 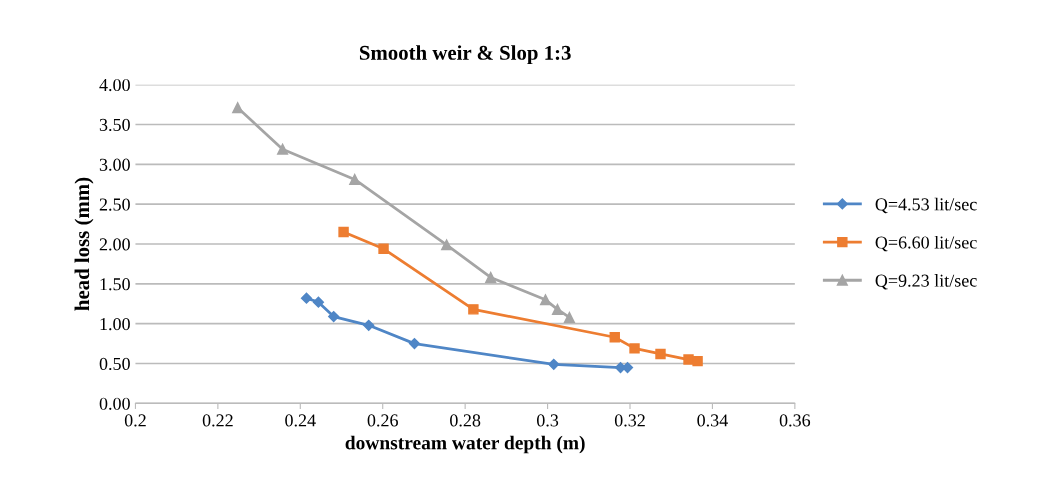 What do you see at coordinates (84, 244) in the screenshot?
I see `y-axis-title: head loss (mm)` at bounding box center [84, 244].